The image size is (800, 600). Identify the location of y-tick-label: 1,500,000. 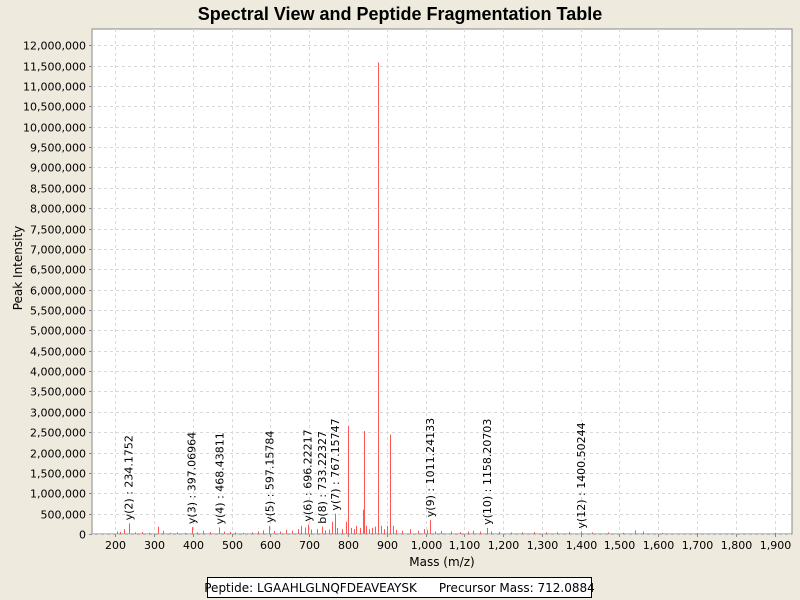
(58, 474).